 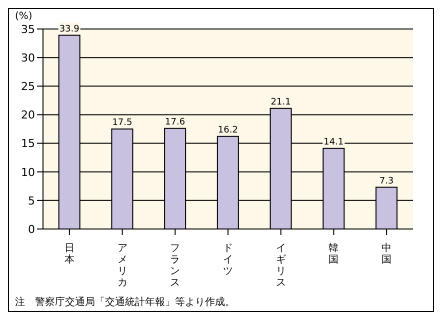 I want to click on data-label: 14.1, so click(x=334, y=142).